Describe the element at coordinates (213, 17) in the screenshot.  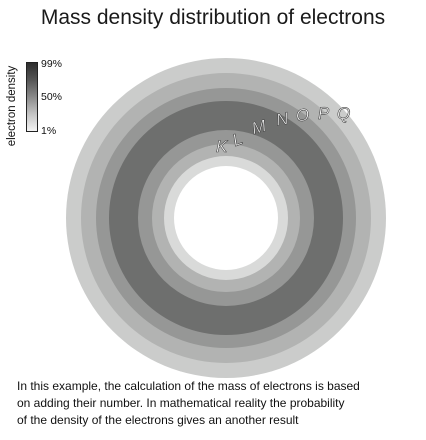
I see `diagram-title: Mass density distribution of electrons` at that location.